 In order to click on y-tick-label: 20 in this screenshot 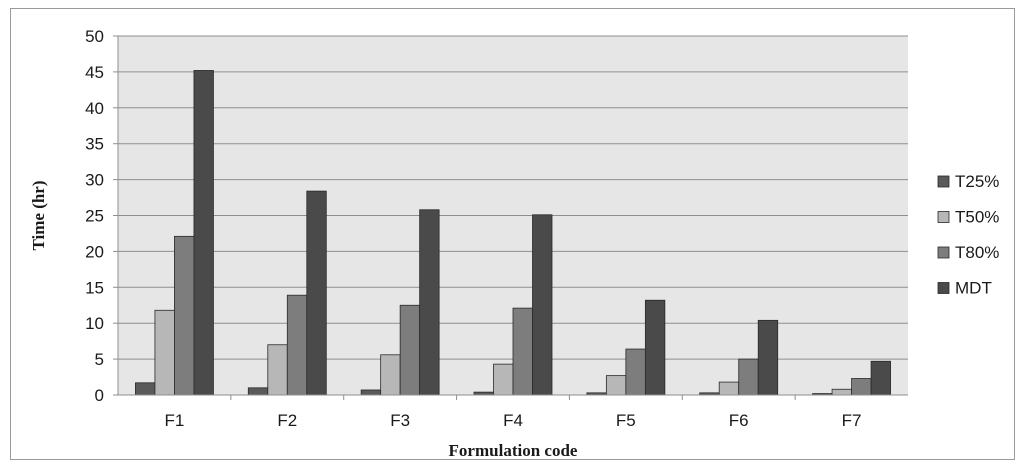, I will do `click(94, 251)`.